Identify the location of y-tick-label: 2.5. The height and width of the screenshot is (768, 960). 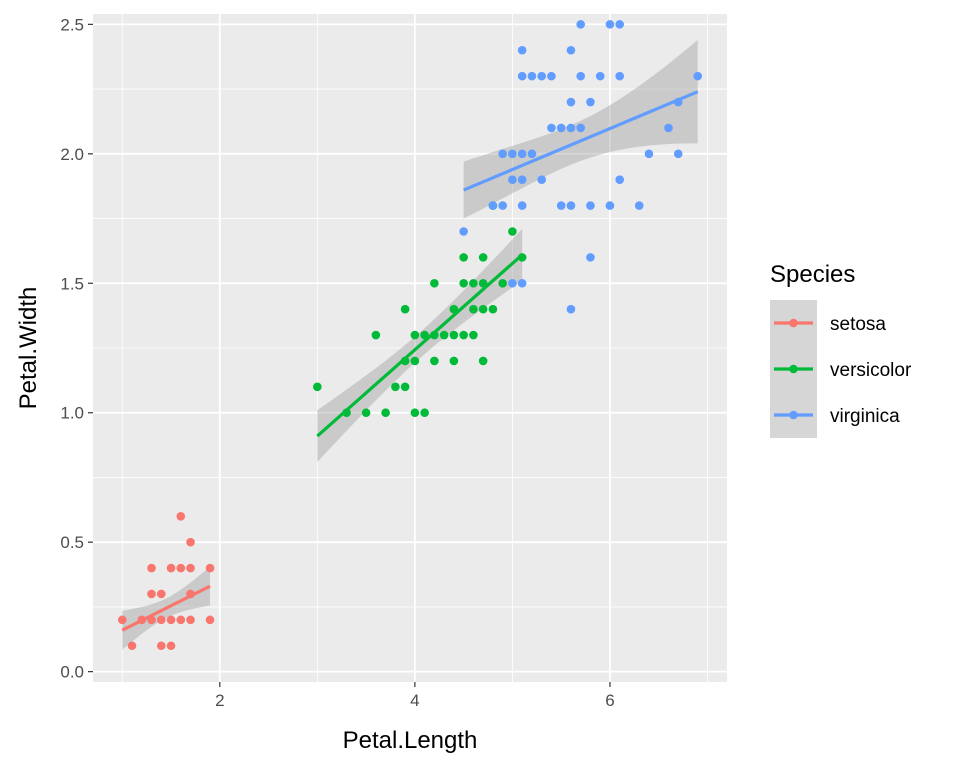
(72, 24).